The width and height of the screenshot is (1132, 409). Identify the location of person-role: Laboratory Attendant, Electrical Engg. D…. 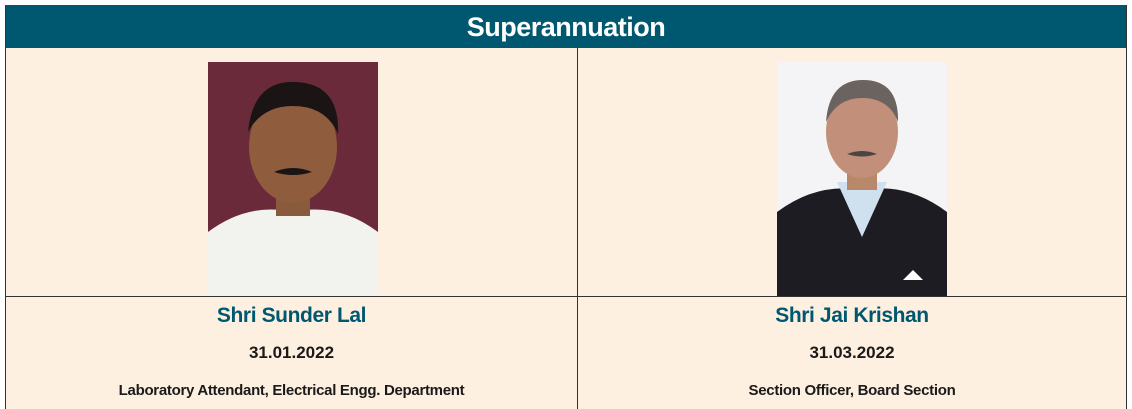
(291, 390).